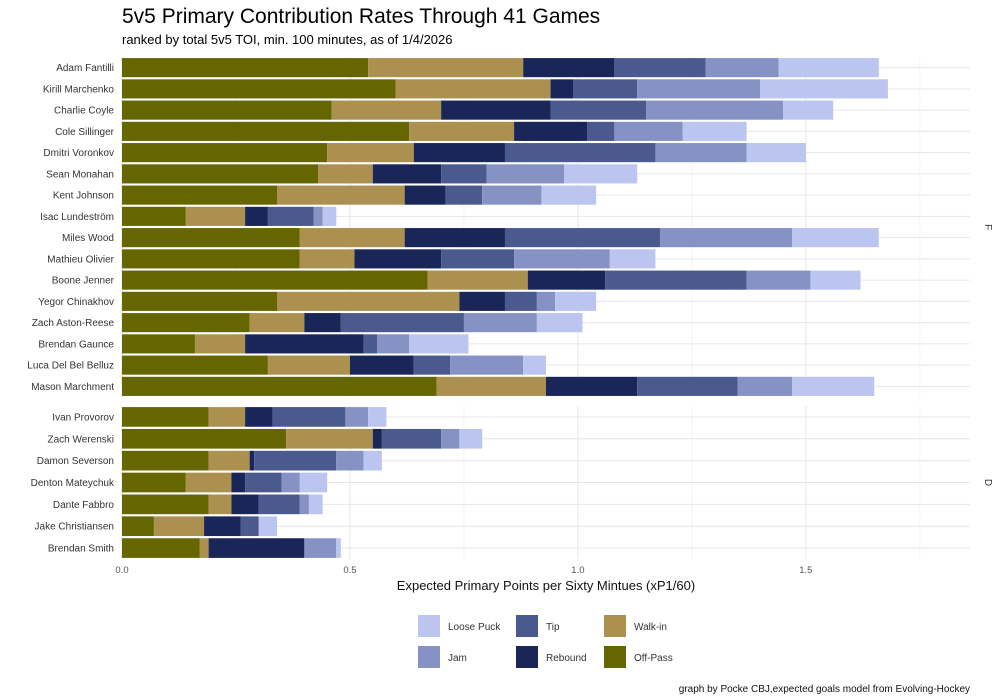 This screenshot has width=1000, height=700. What do you see at coordinates (527, 626) in the screenshot?
I see `legend-swatch-tip` at bounding box center [527, 626].